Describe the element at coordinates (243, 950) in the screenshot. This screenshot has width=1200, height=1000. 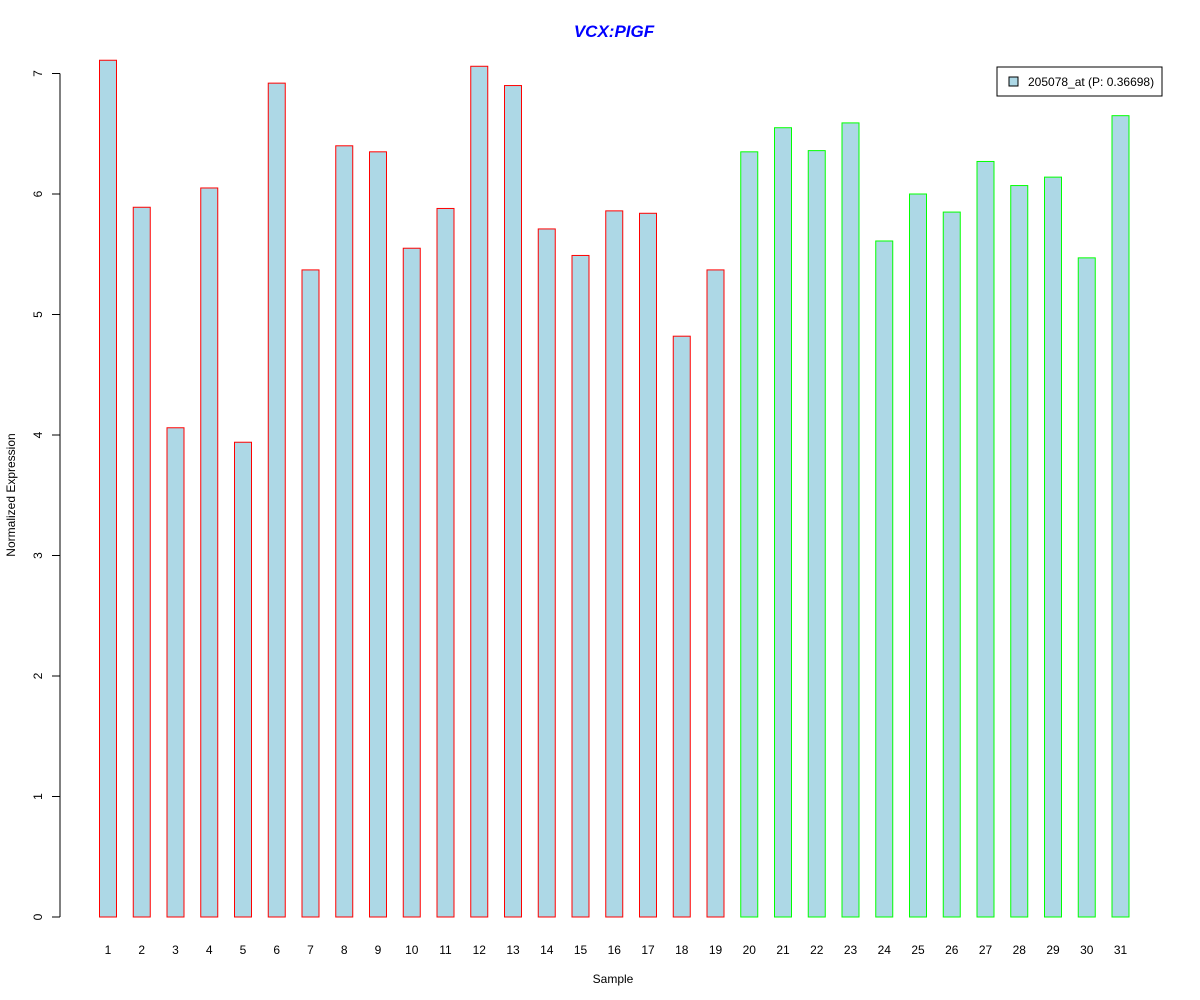
I see `x-tick-label: 5` at that location.